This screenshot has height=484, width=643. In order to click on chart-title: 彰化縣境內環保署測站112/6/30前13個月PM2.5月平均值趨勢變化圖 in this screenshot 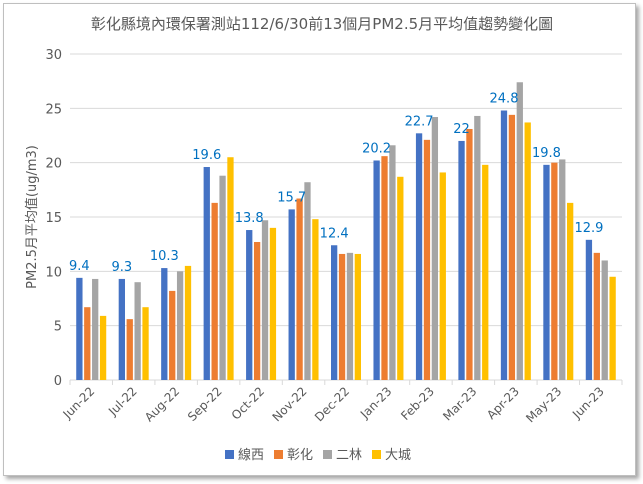, I will do `click(322, 24)`.